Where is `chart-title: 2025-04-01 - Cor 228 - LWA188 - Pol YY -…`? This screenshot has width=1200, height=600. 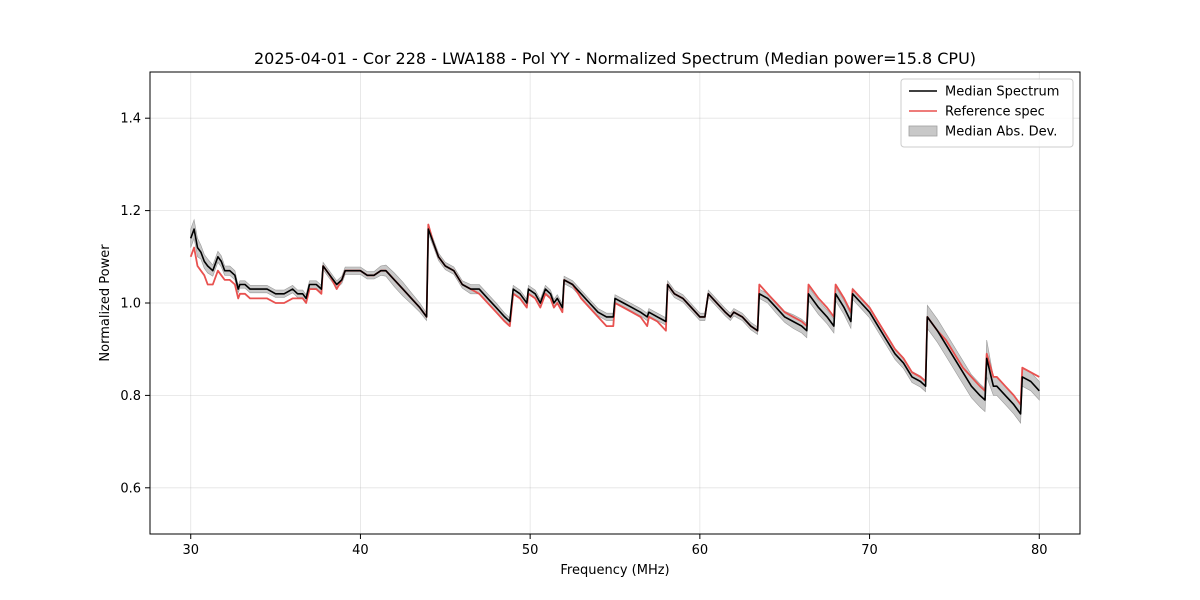 chart-title: 2025-04-01 - Cor 228 - LWA188 - Pol YY -… is located at coordinates (615, 58).